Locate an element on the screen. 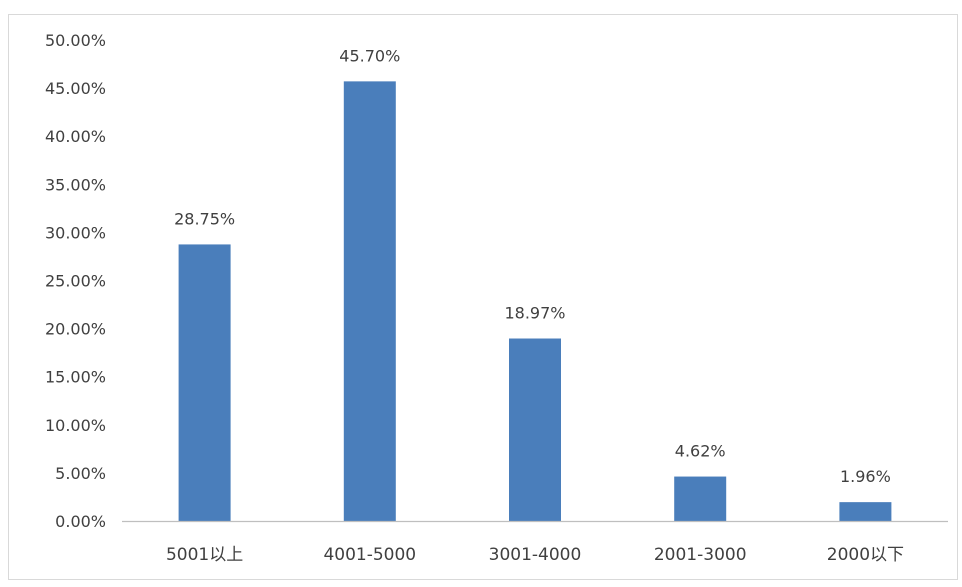  x-tick-label: 4001-5000 is located at coordinates (369, 555).